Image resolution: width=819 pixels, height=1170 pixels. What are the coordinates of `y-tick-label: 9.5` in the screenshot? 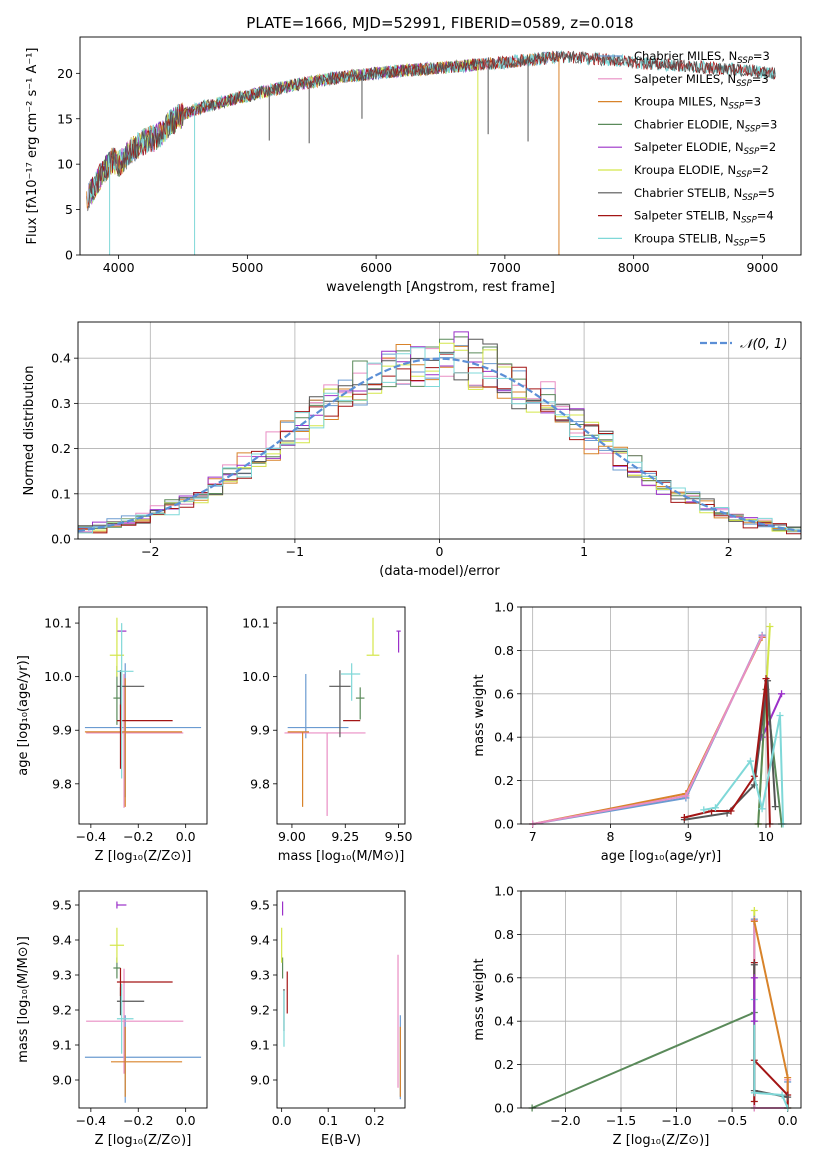 It's located at (260, 905).